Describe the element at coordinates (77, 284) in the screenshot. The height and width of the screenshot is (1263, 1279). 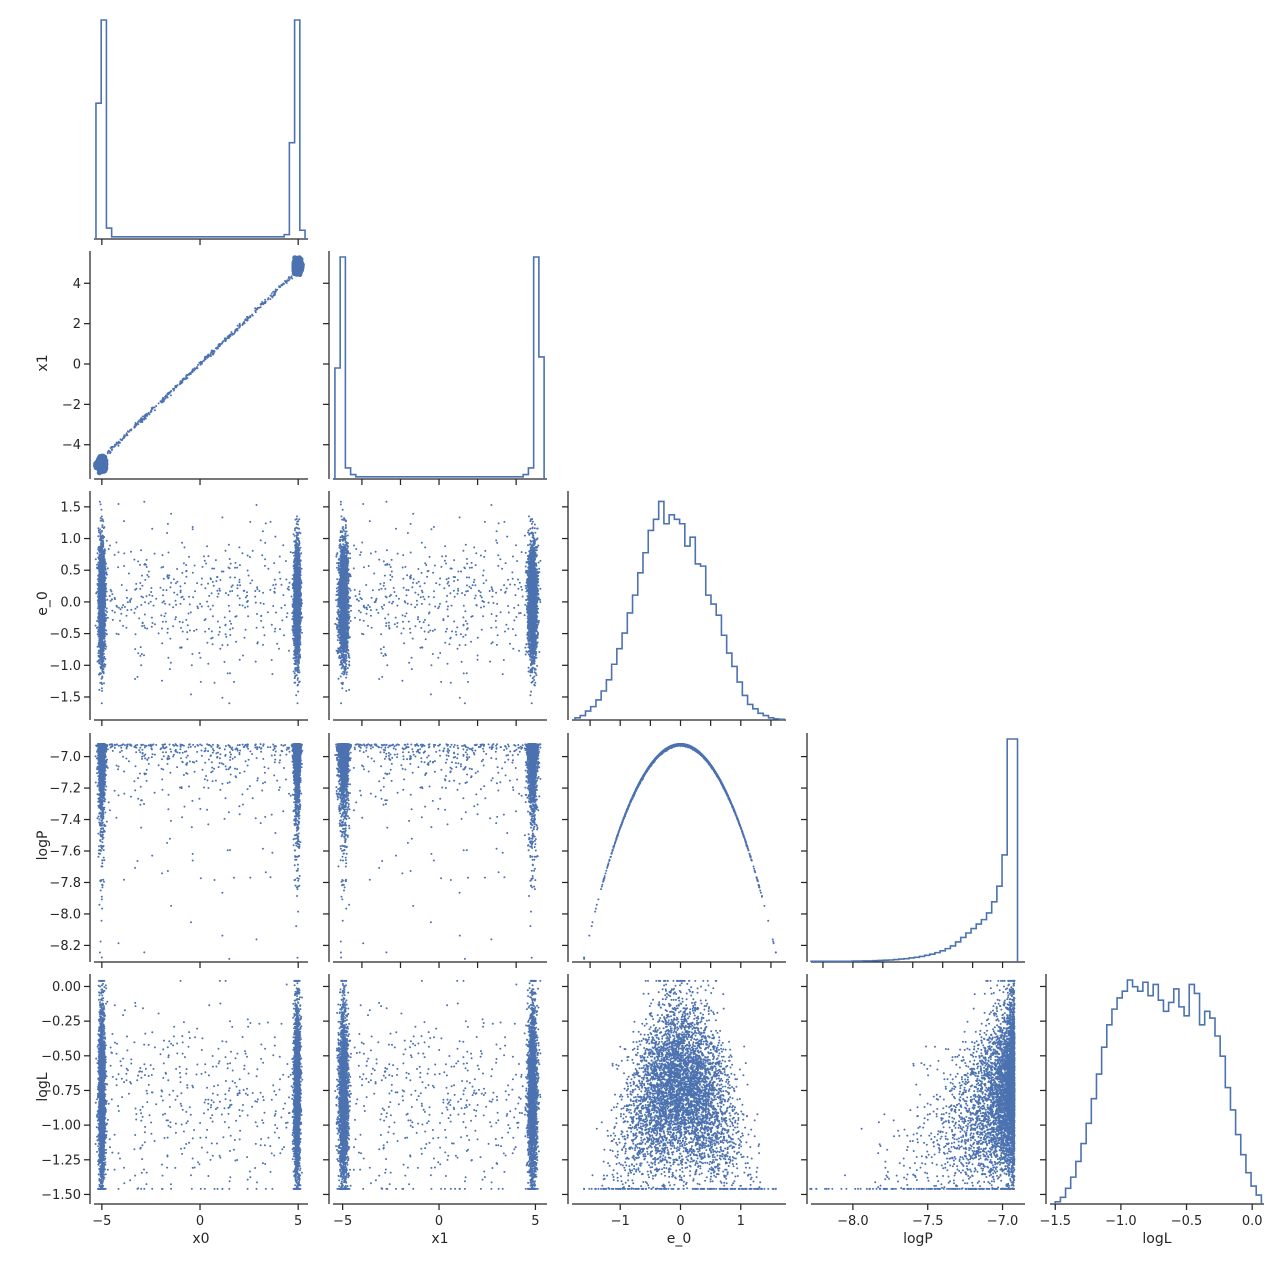
I see `y-tick-label: 4` at that location.